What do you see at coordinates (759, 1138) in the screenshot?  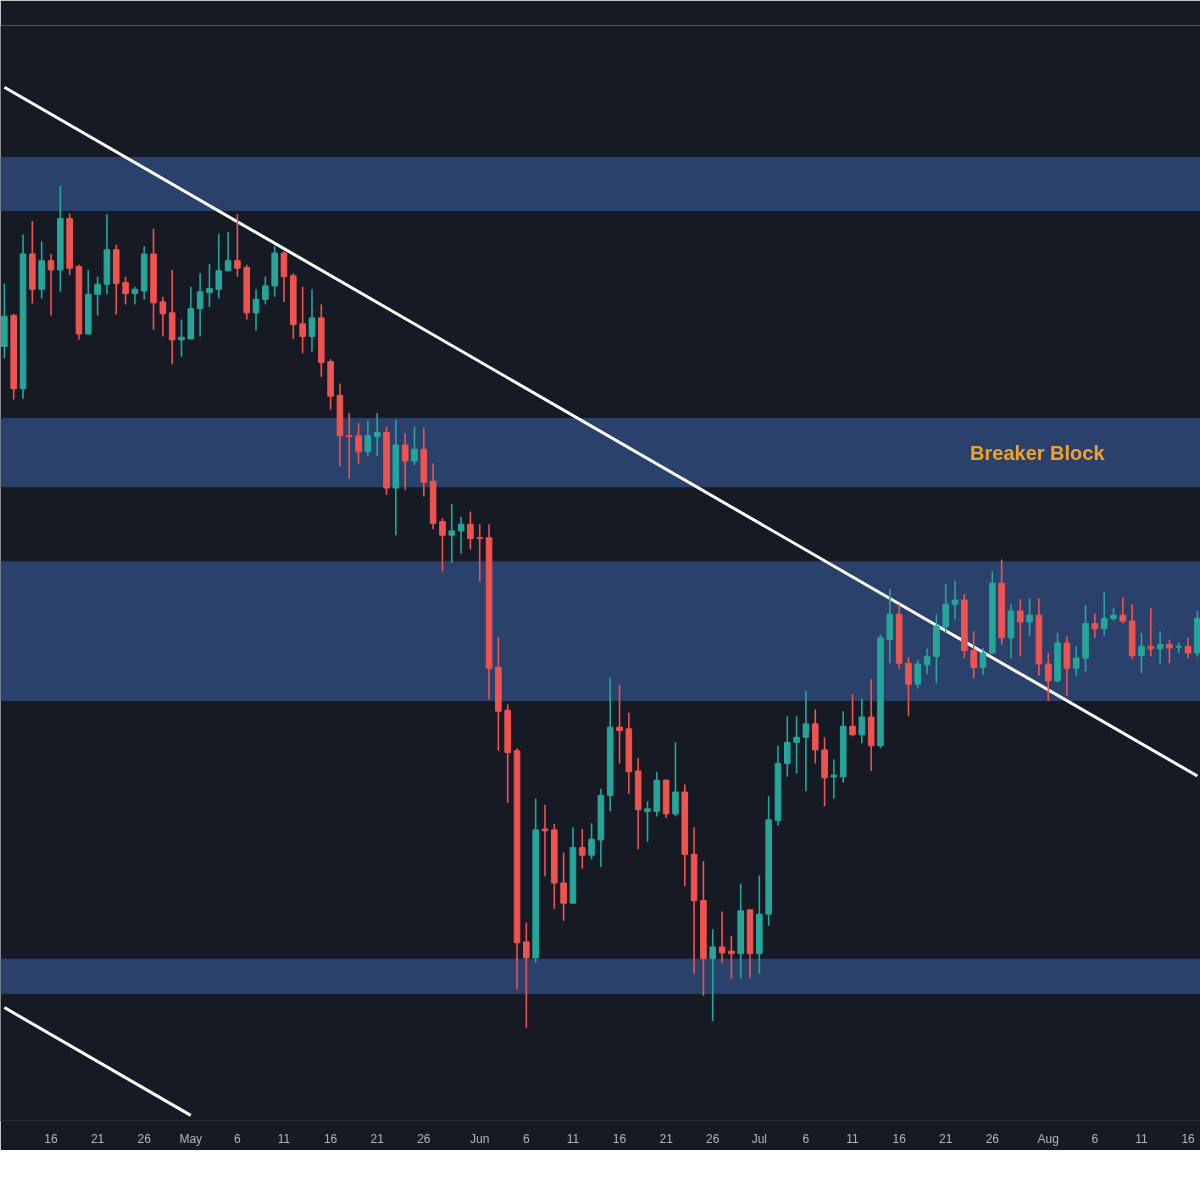 I see `x-tick-label: Jul` at bounding box center [759, 1138].